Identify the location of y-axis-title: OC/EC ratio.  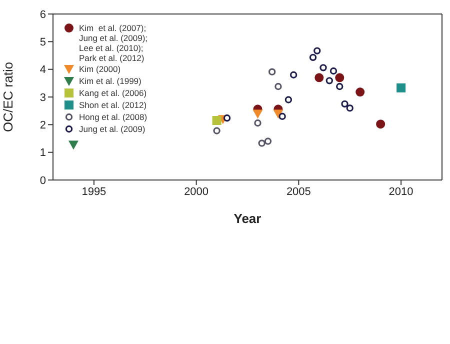
(8, 97).